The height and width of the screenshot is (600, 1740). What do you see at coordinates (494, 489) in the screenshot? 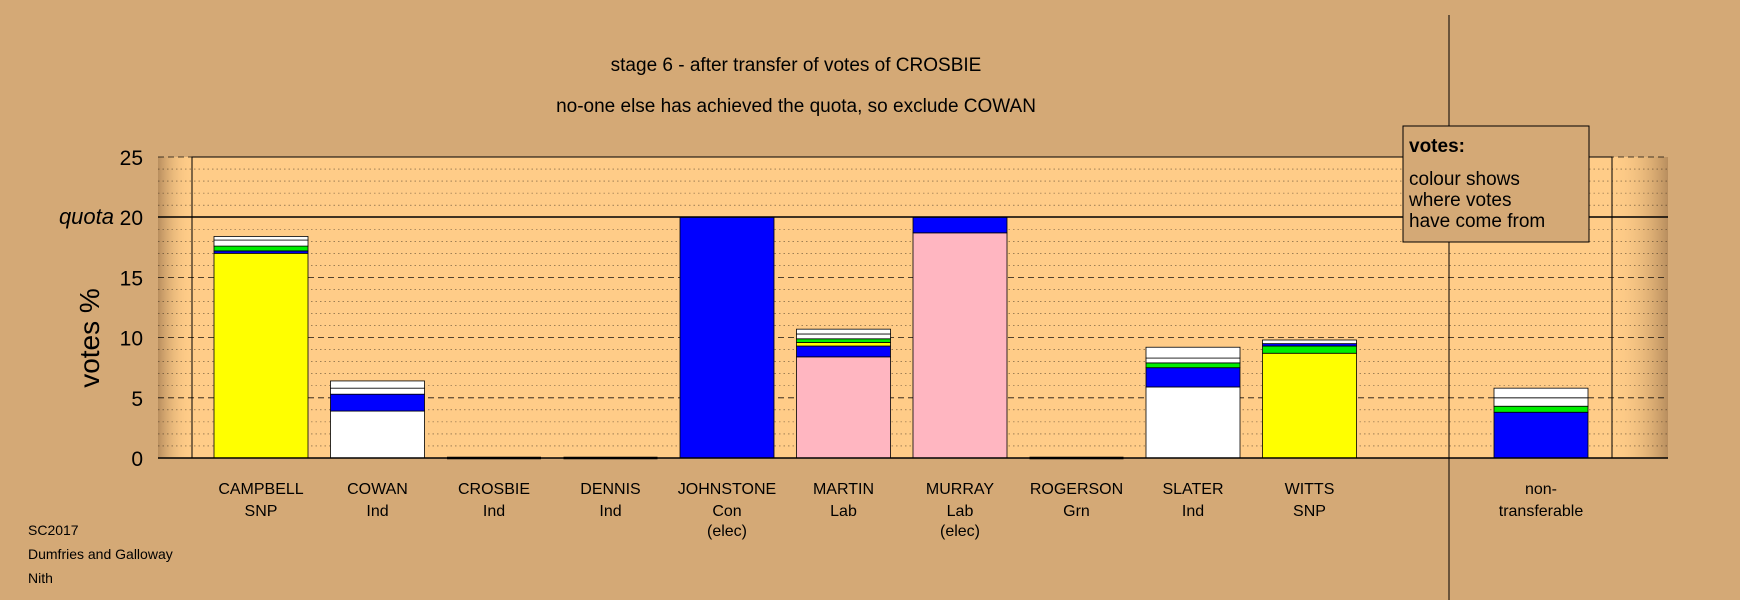
I see `candidate-name-crosbie: CROSBIE` at bounding box center [494, 489].